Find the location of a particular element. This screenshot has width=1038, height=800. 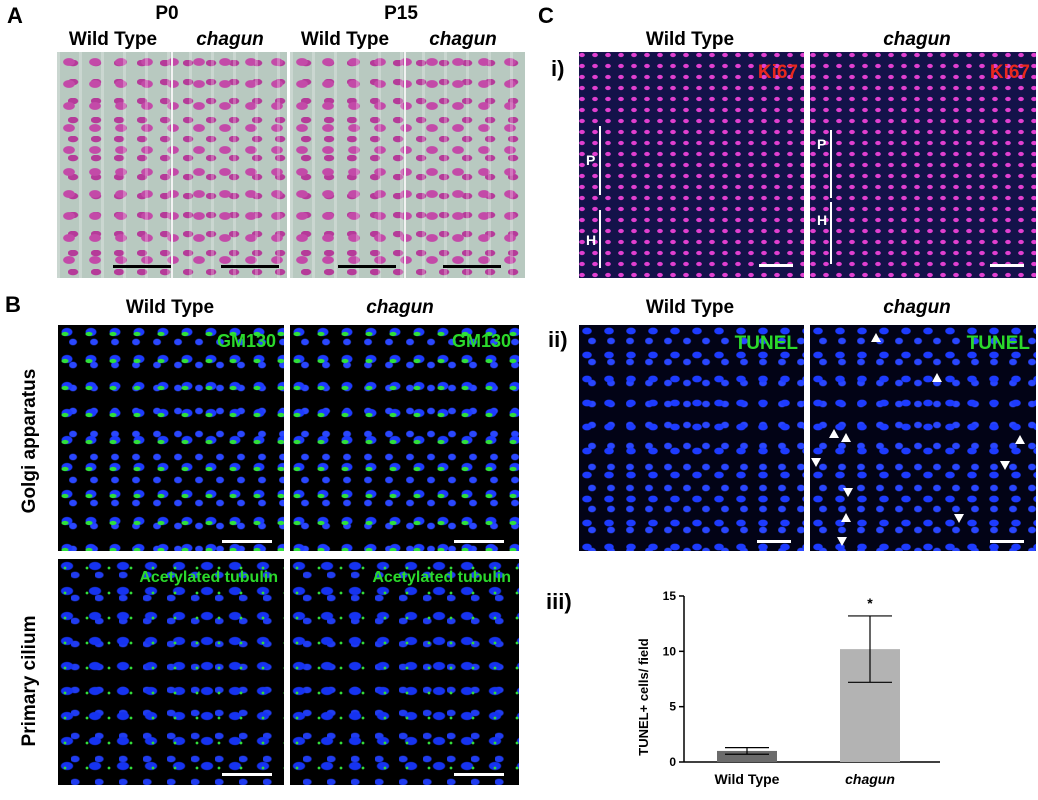

tunel-mut-micrograph: TUNEL is located at coordinates (923, 438).